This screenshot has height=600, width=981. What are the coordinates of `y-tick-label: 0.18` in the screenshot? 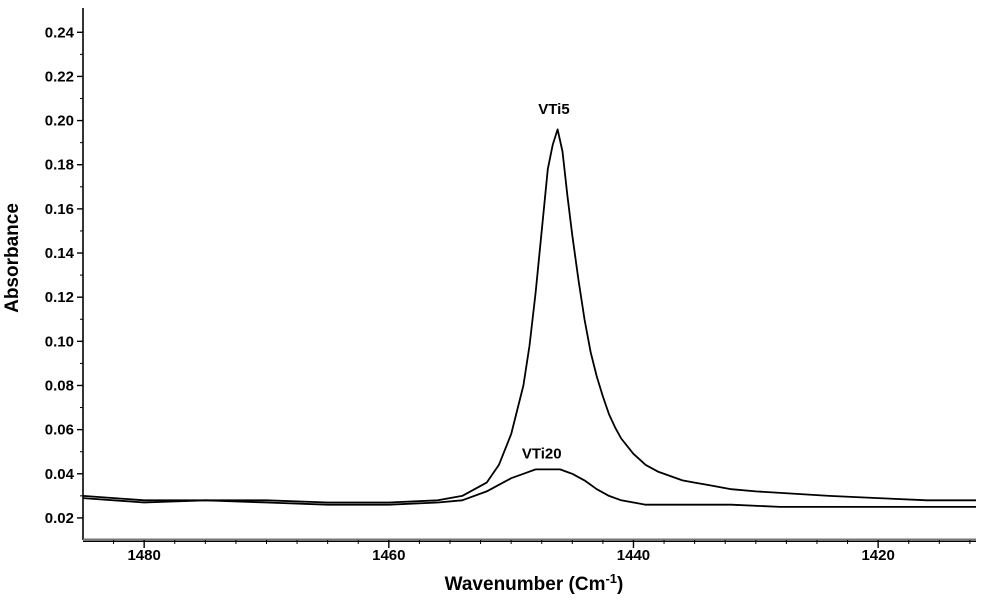 It's located at (59, 165).